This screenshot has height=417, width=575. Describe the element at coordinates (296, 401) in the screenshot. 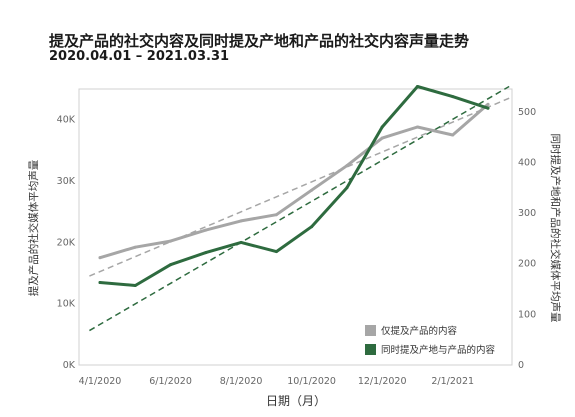

I see `x-axis-label: 日期（月）` at that location.